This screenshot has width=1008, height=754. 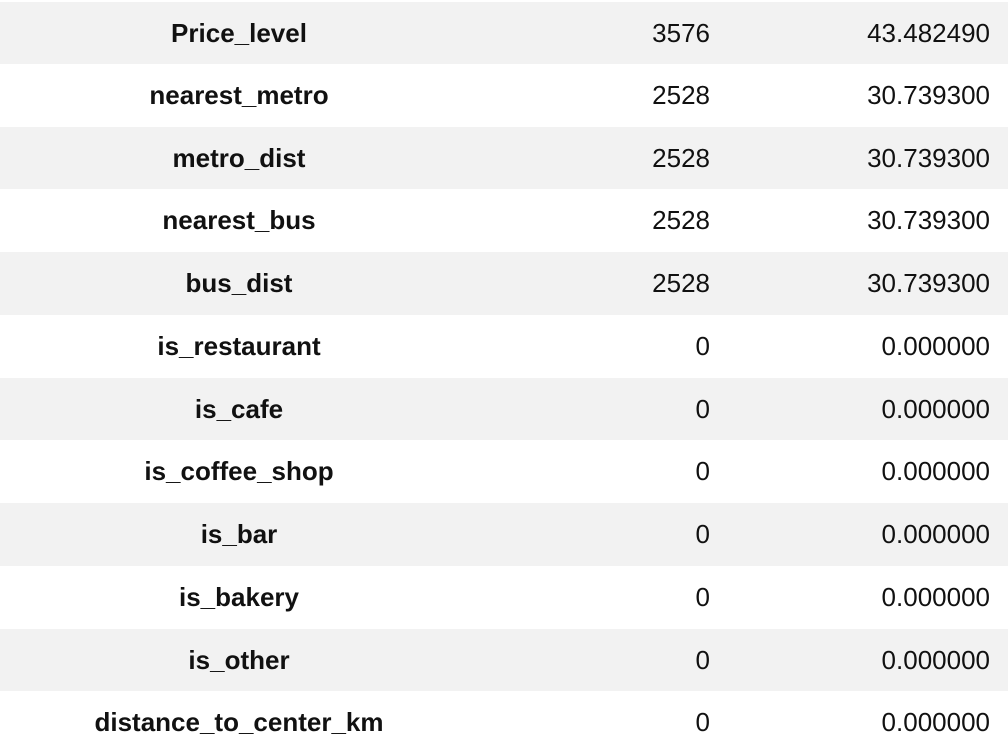 What do you see at coordinates (504, 660) in the screenshot?
I see `table-row: is_other 0 0.000000` at bounding box center [504, 660].